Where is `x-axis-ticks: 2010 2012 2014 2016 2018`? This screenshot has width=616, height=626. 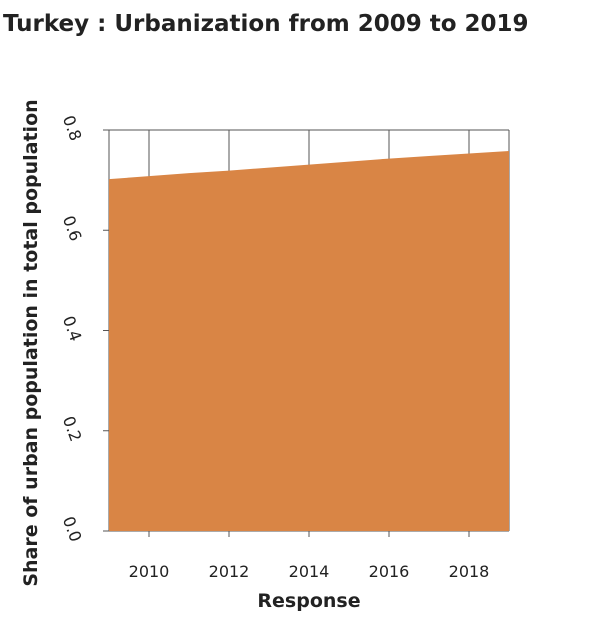
x-axis-ticks: 2010 2012 2014 2016 2018 is located at coordinates (309, 556).